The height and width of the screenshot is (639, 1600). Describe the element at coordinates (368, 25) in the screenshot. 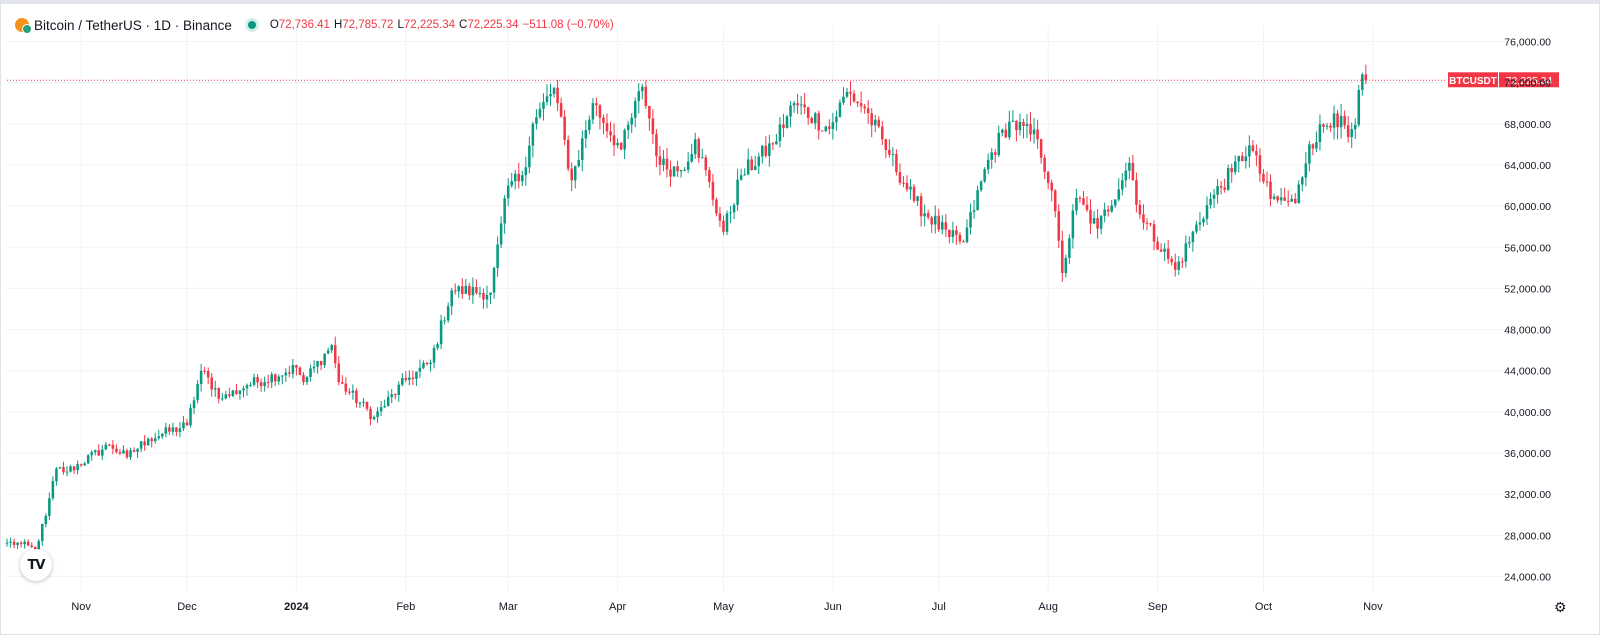

I see `high-value: 72,785.72` at that location.